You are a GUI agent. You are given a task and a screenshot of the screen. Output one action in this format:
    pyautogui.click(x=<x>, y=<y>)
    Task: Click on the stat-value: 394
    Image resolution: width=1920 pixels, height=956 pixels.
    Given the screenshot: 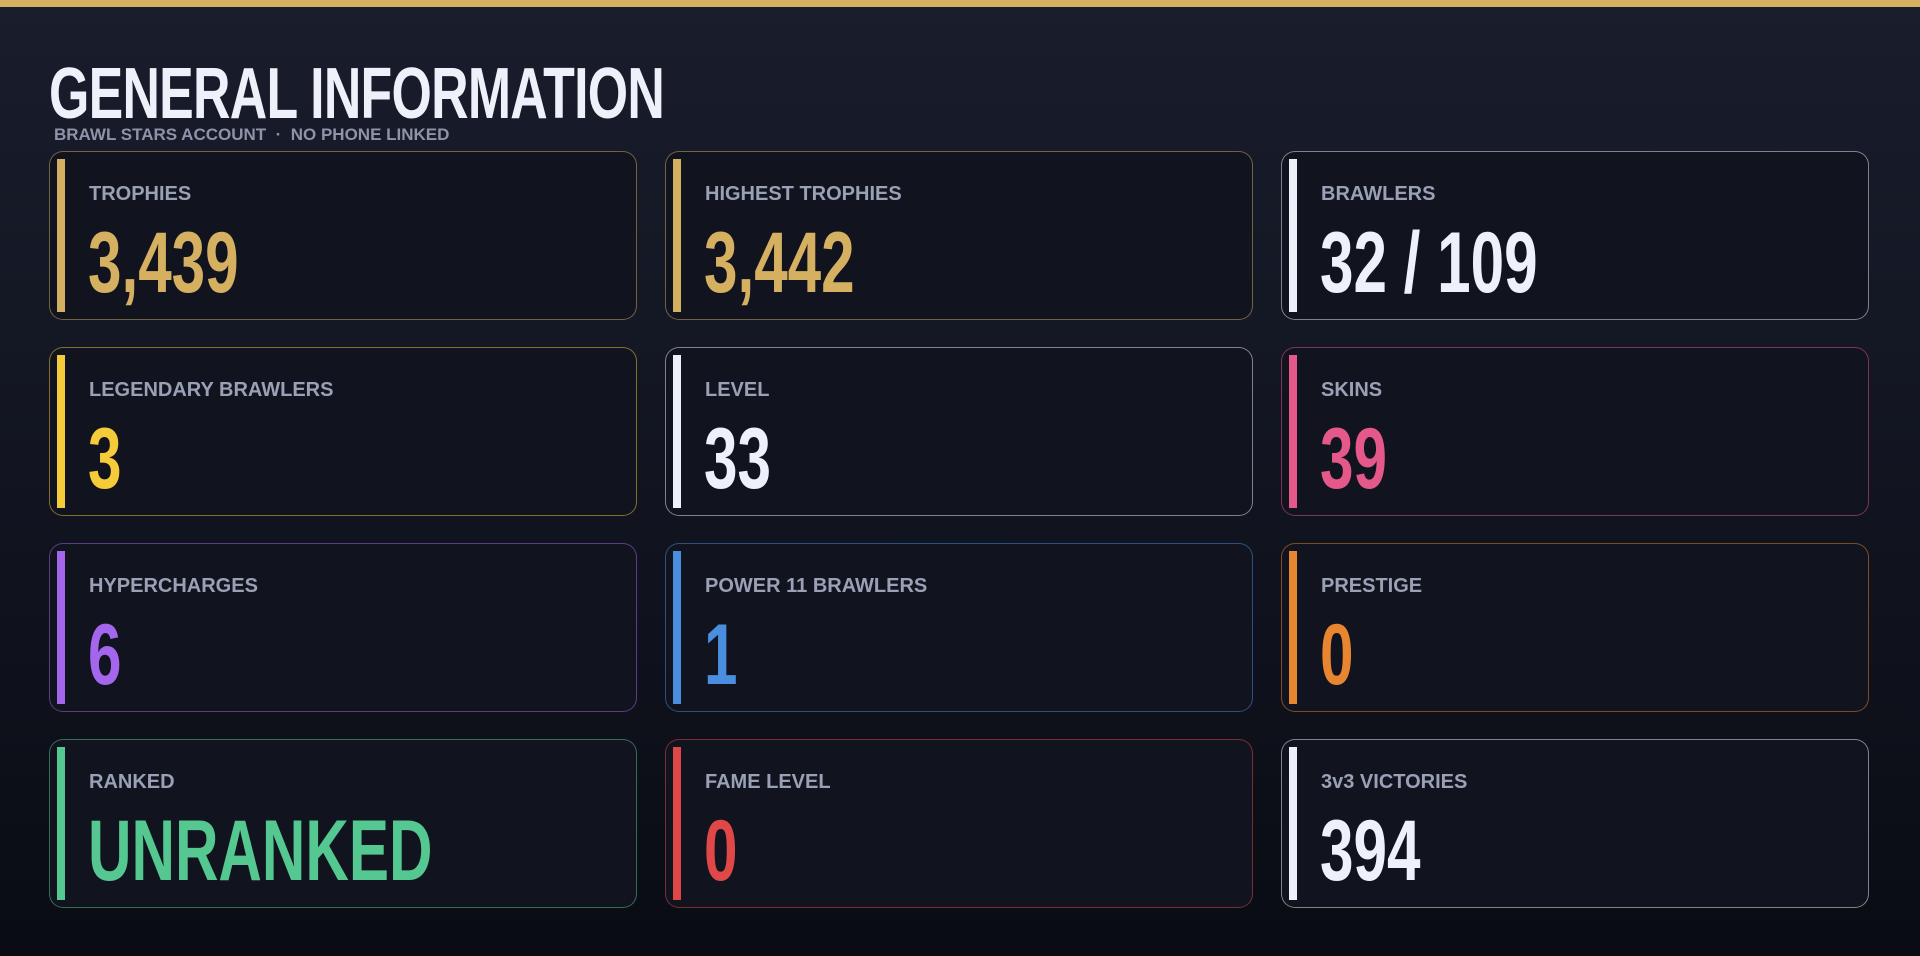 What is the action you would take?
    pyautogui.click(x=1370, y=851)
    